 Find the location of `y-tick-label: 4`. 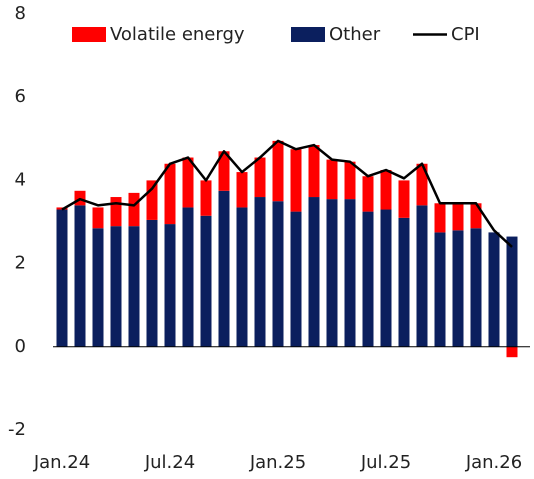

y-tick-label: 4 is located at coordinates (20, 179).